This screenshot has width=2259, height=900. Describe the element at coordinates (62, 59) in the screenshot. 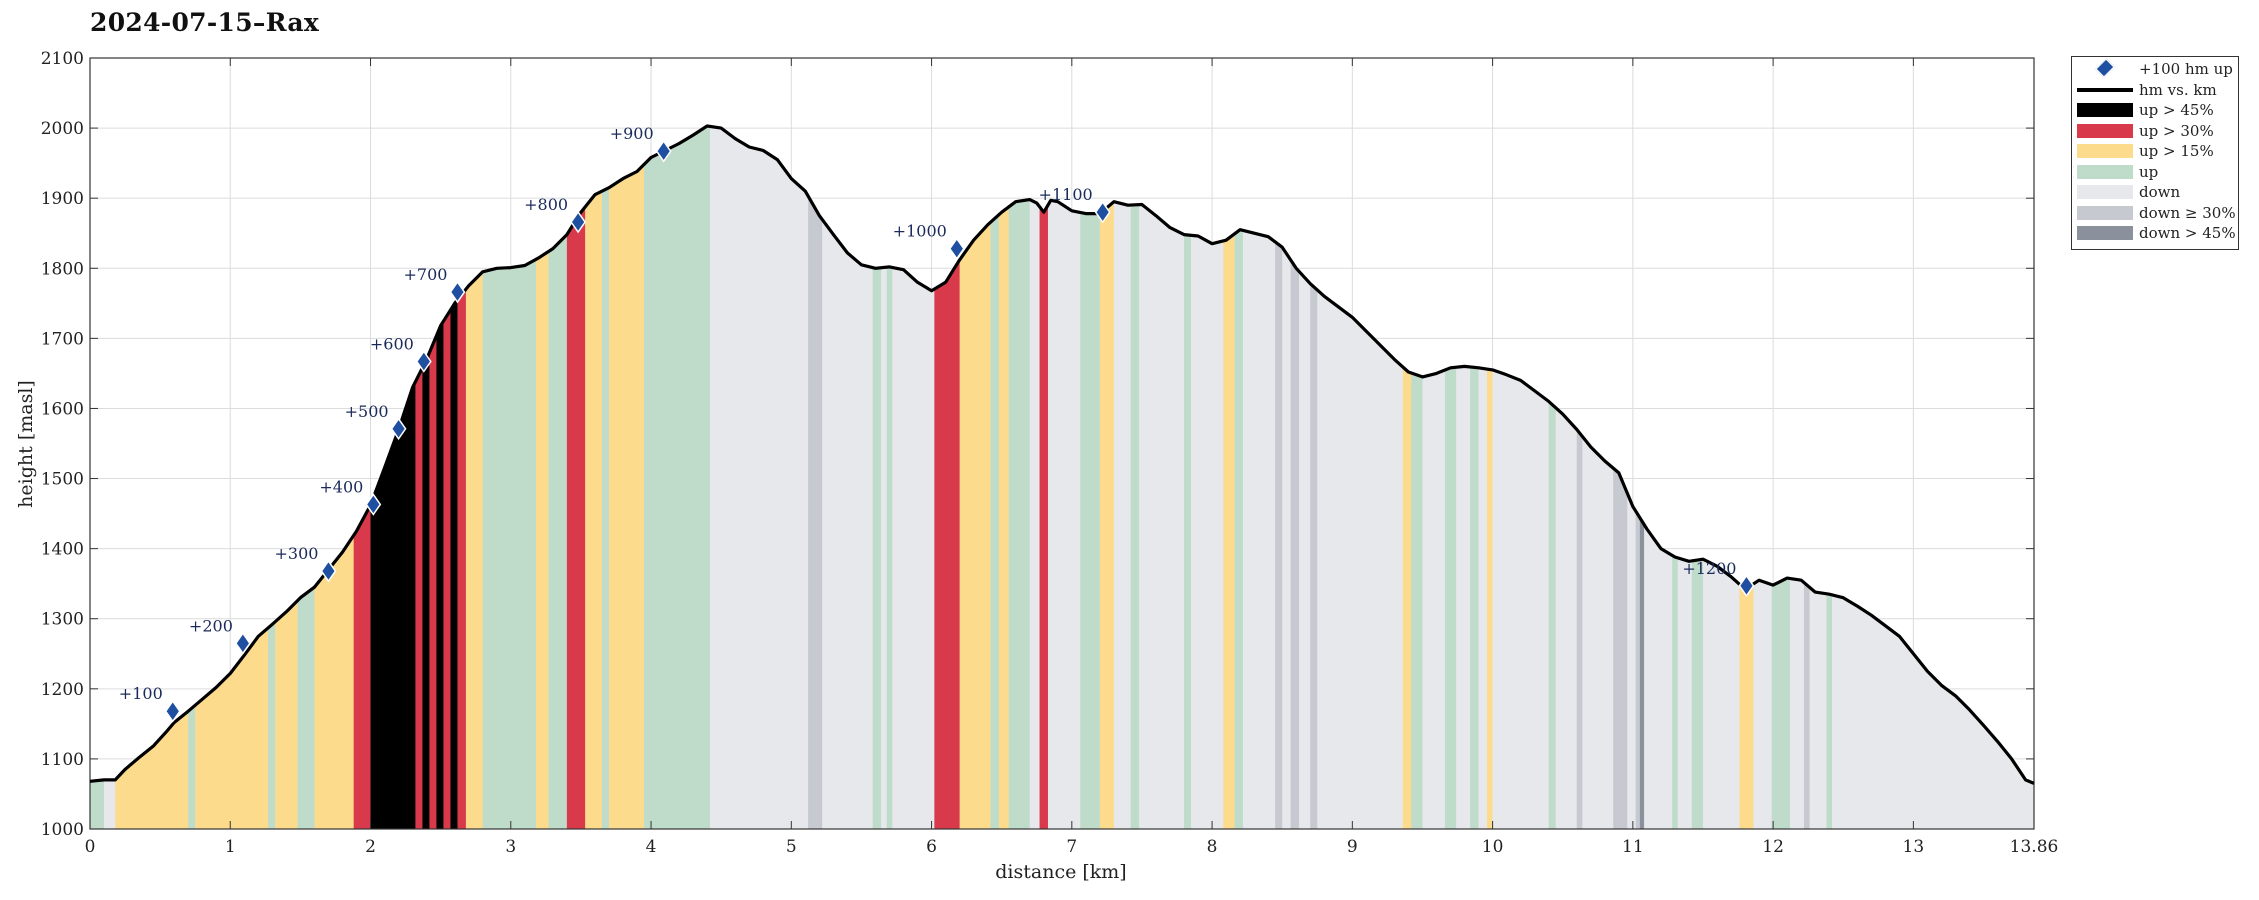

I see `y-tick-label: 2100` at that location.